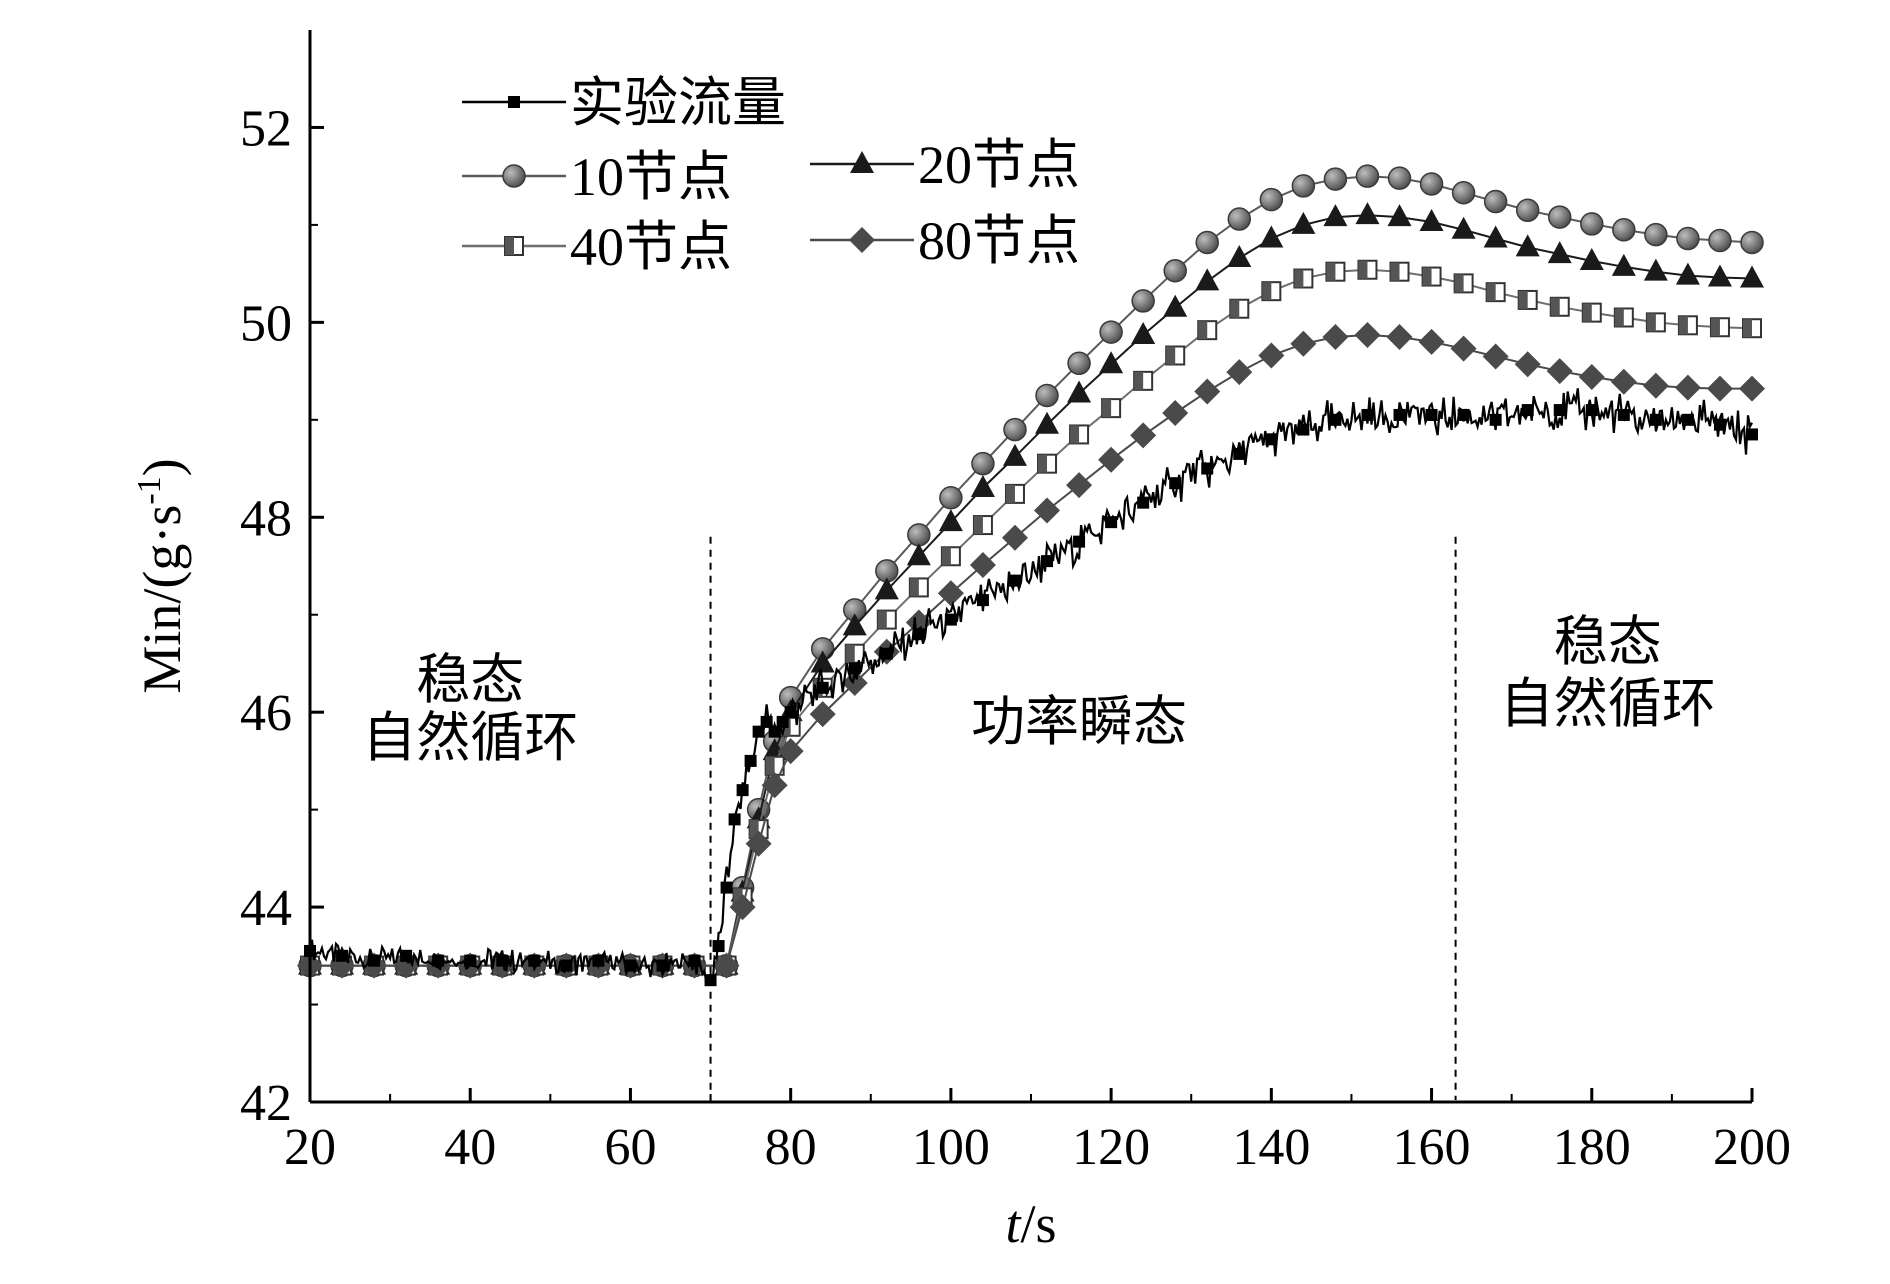  Describe the element at coordinates (266, 908) in the screenshot. I see `y-tick-label: 44` at that location.